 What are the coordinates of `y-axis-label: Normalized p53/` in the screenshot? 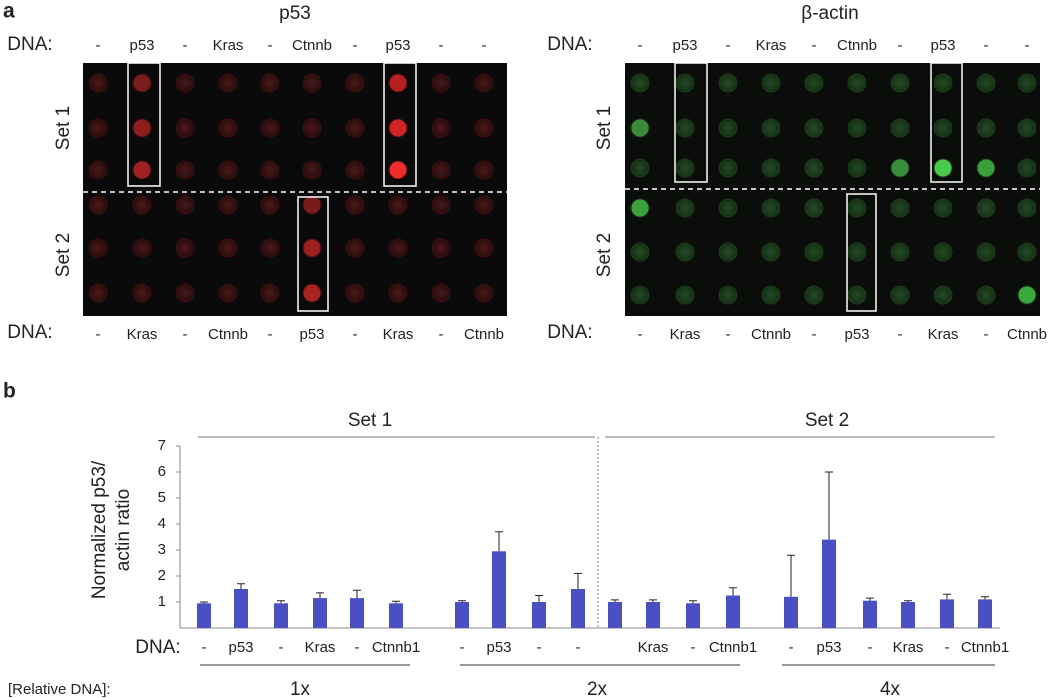 It's located at (99, 529).